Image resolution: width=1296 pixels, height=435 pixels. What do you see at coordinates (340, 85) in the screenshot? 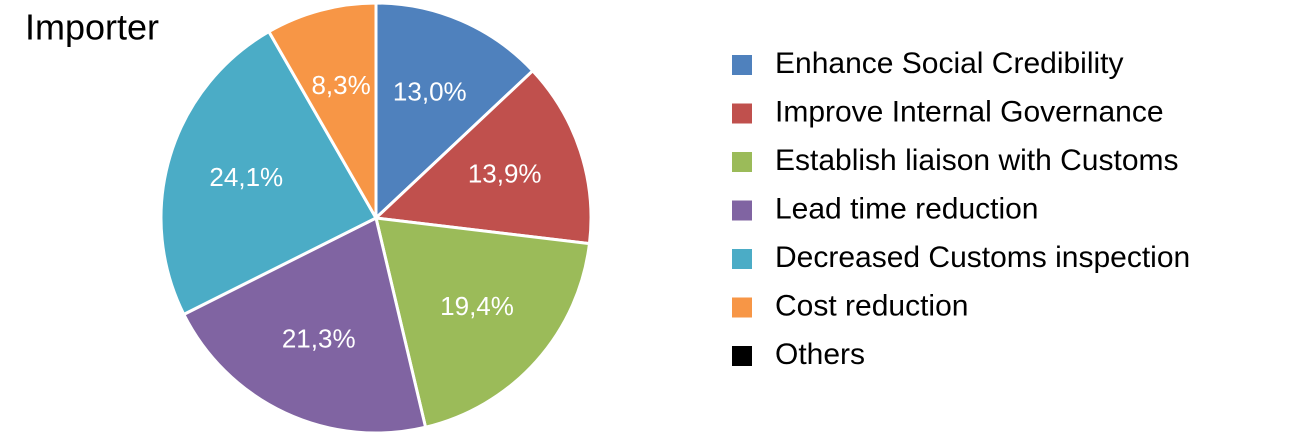
I see `data-label: 8,3%` at bounding box center [340, 85].